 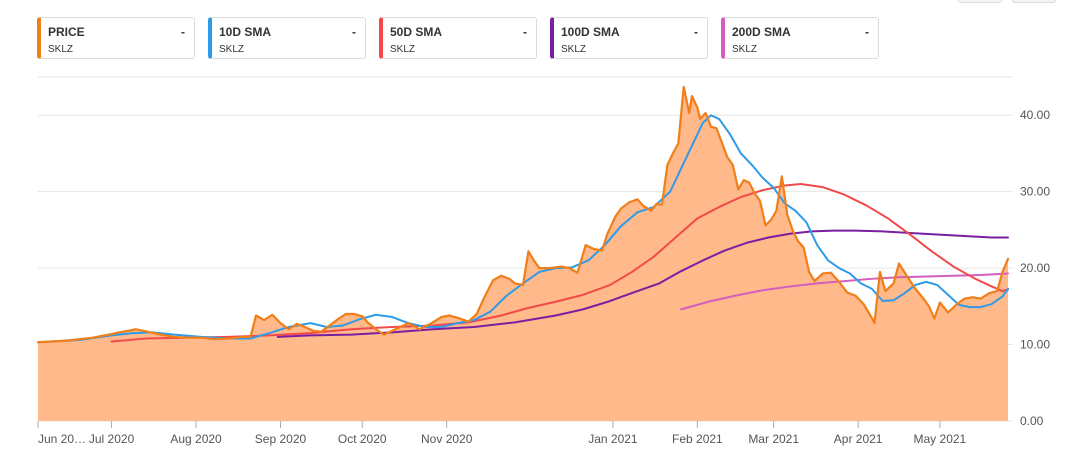 What do you see at coordinates (281, 439) in the screenshot?
I see `x-tick-label: Sep 2020` at bounding box center [281, 439].